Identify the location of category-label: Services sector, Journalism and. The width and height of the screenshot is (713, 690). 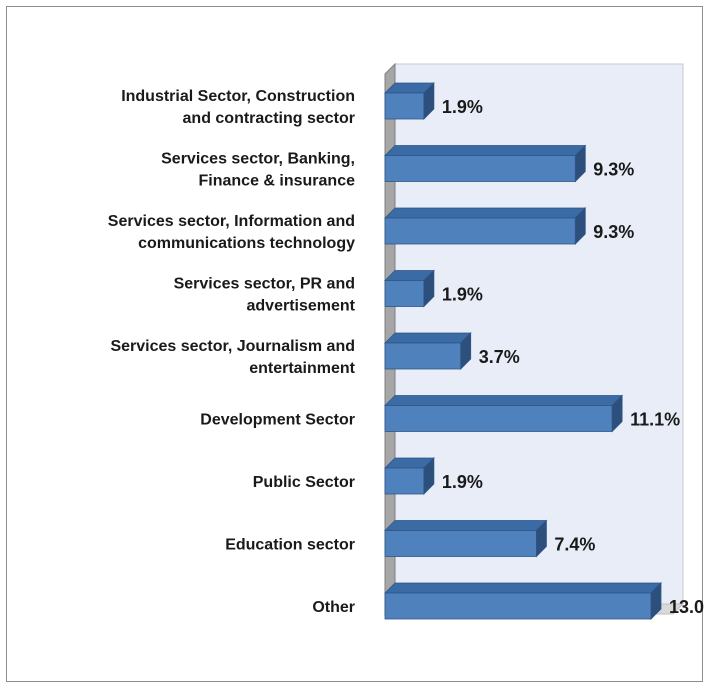
(232, 346).